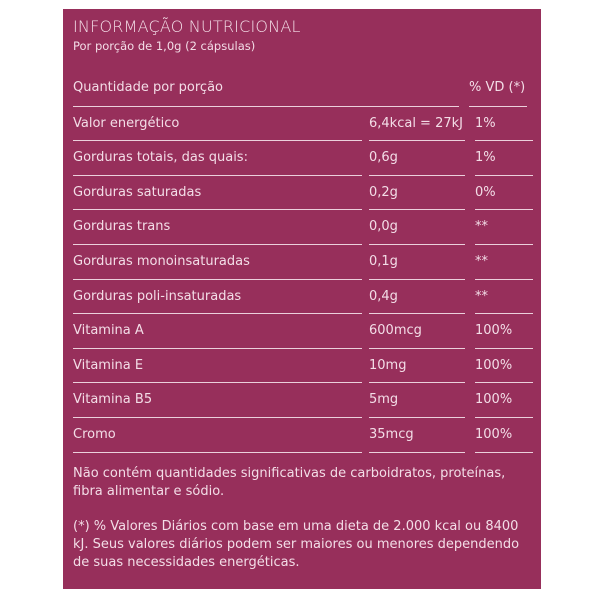  I want to click on table-row: Cromo 35mcg 100%, so click(303, 435).